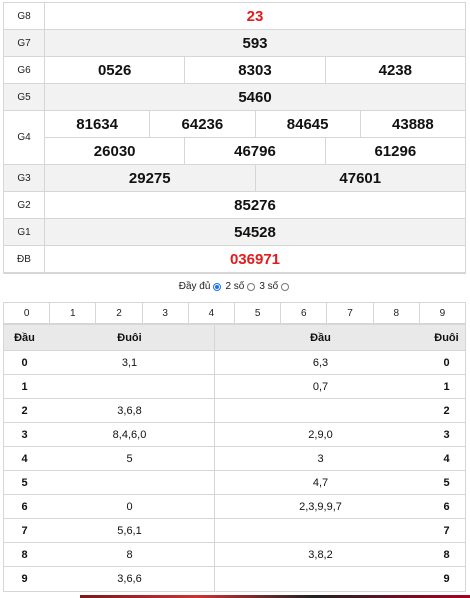 This screenshot has width=470, height=598. What do you see at coordinates (320, 362) in the screenshot?
I see `row-head-values: 6,3` at bounding box center [320, 362].